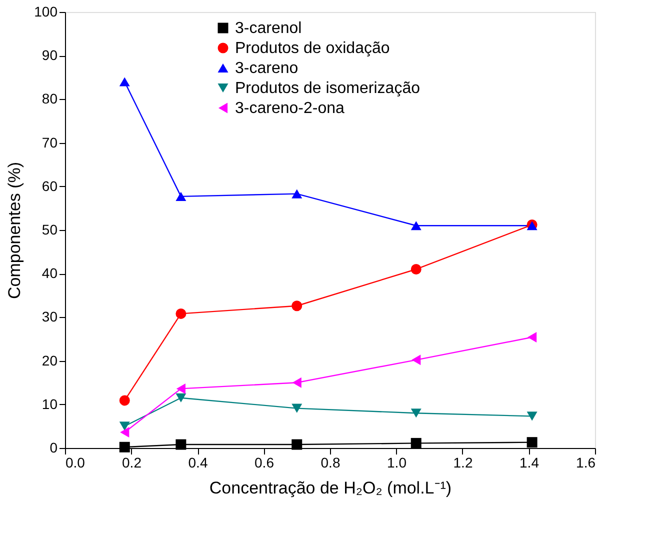 Image resolution: width=656 pixels, height=536 pixels. I want to click on x-tick-label: 0.6, so click(264, 462).